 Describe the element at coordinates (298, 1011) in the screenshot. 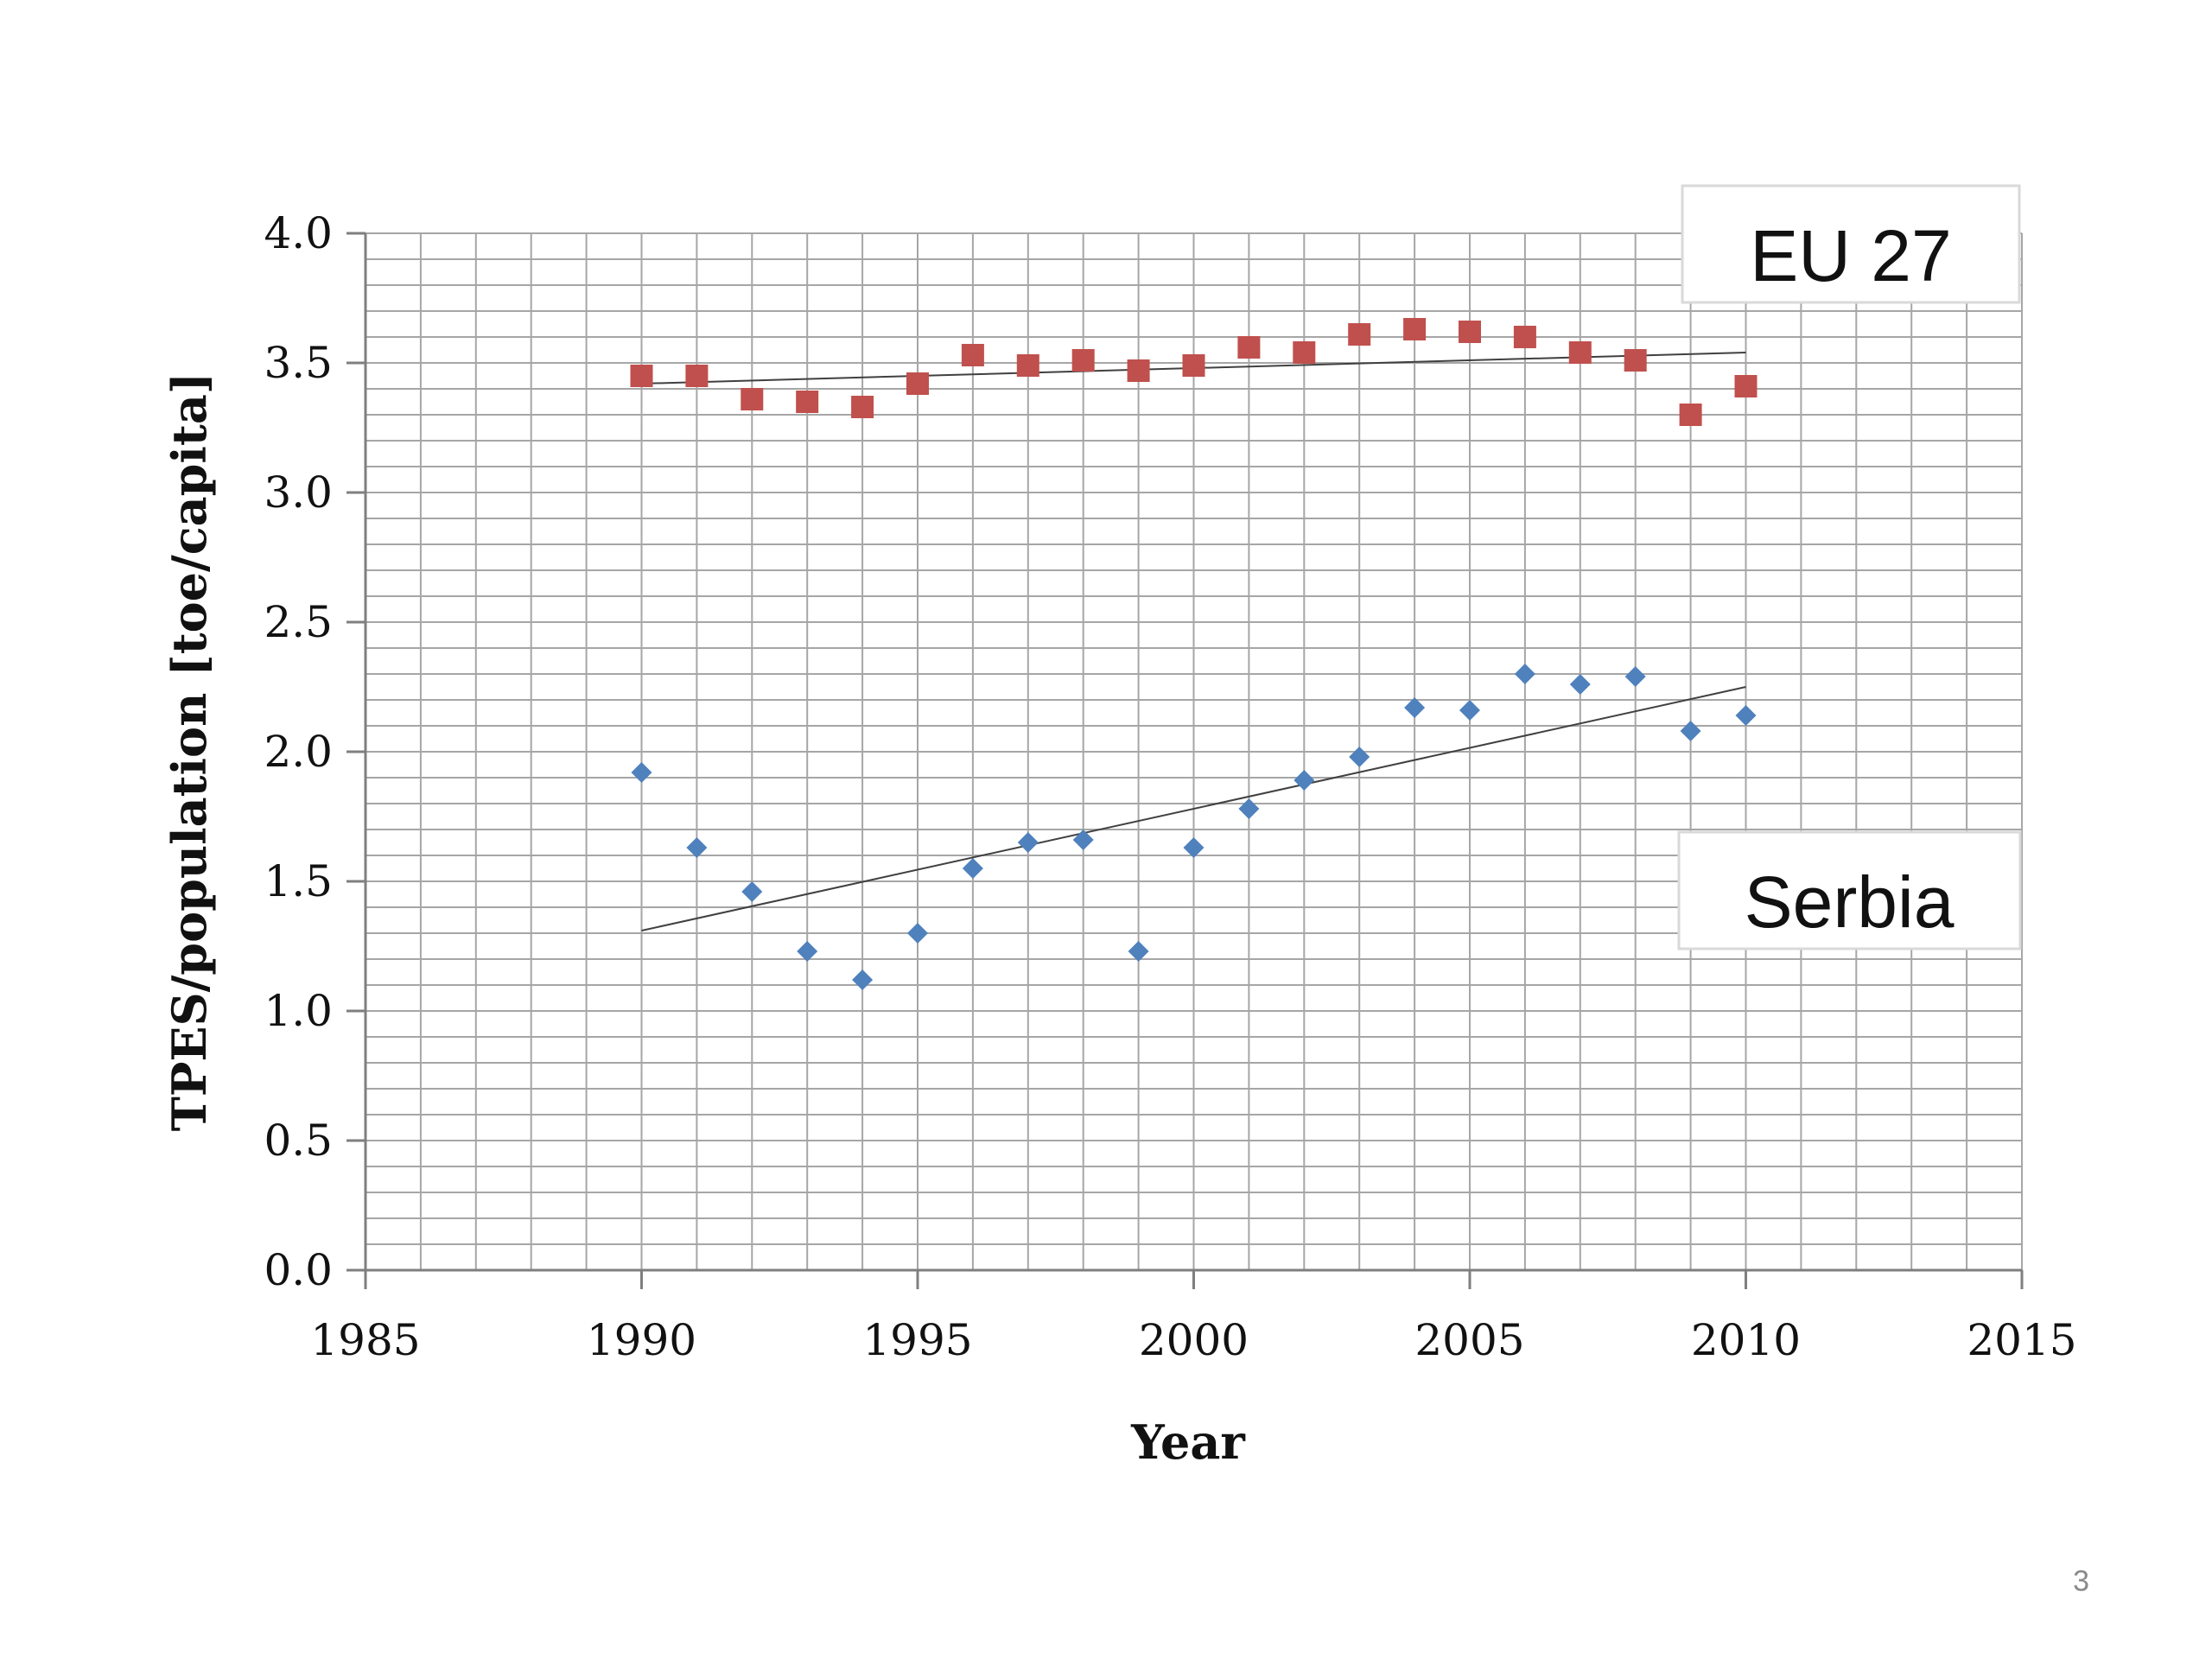

I see `y-tick-label: 1.0` at that location.